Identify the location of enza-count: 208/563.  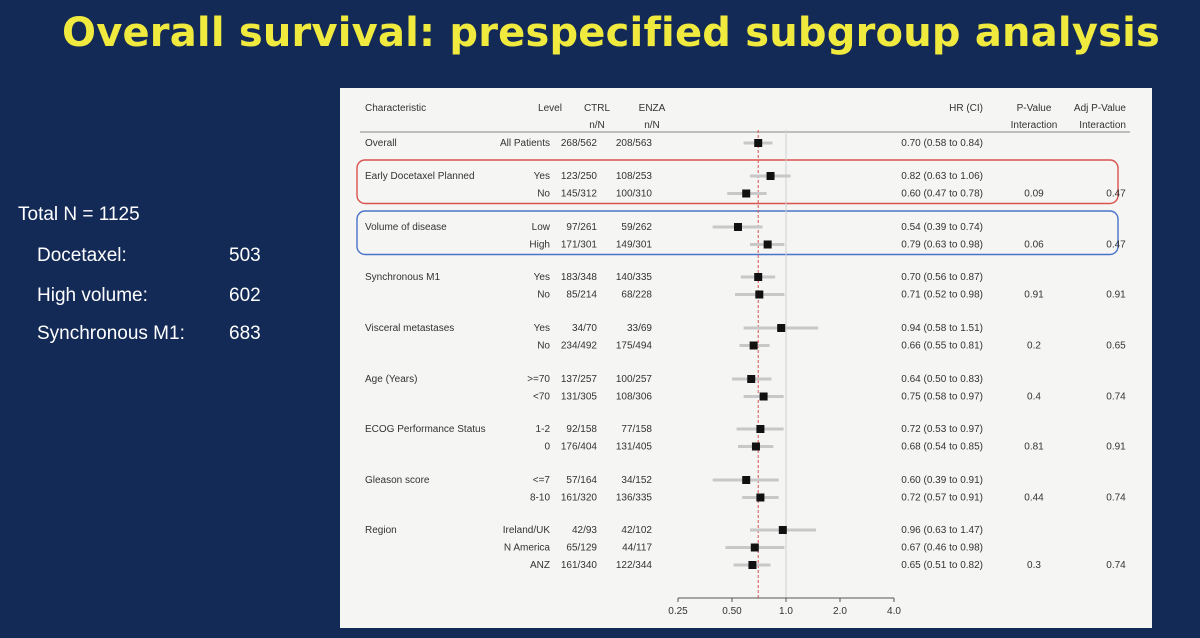
(634, 143).